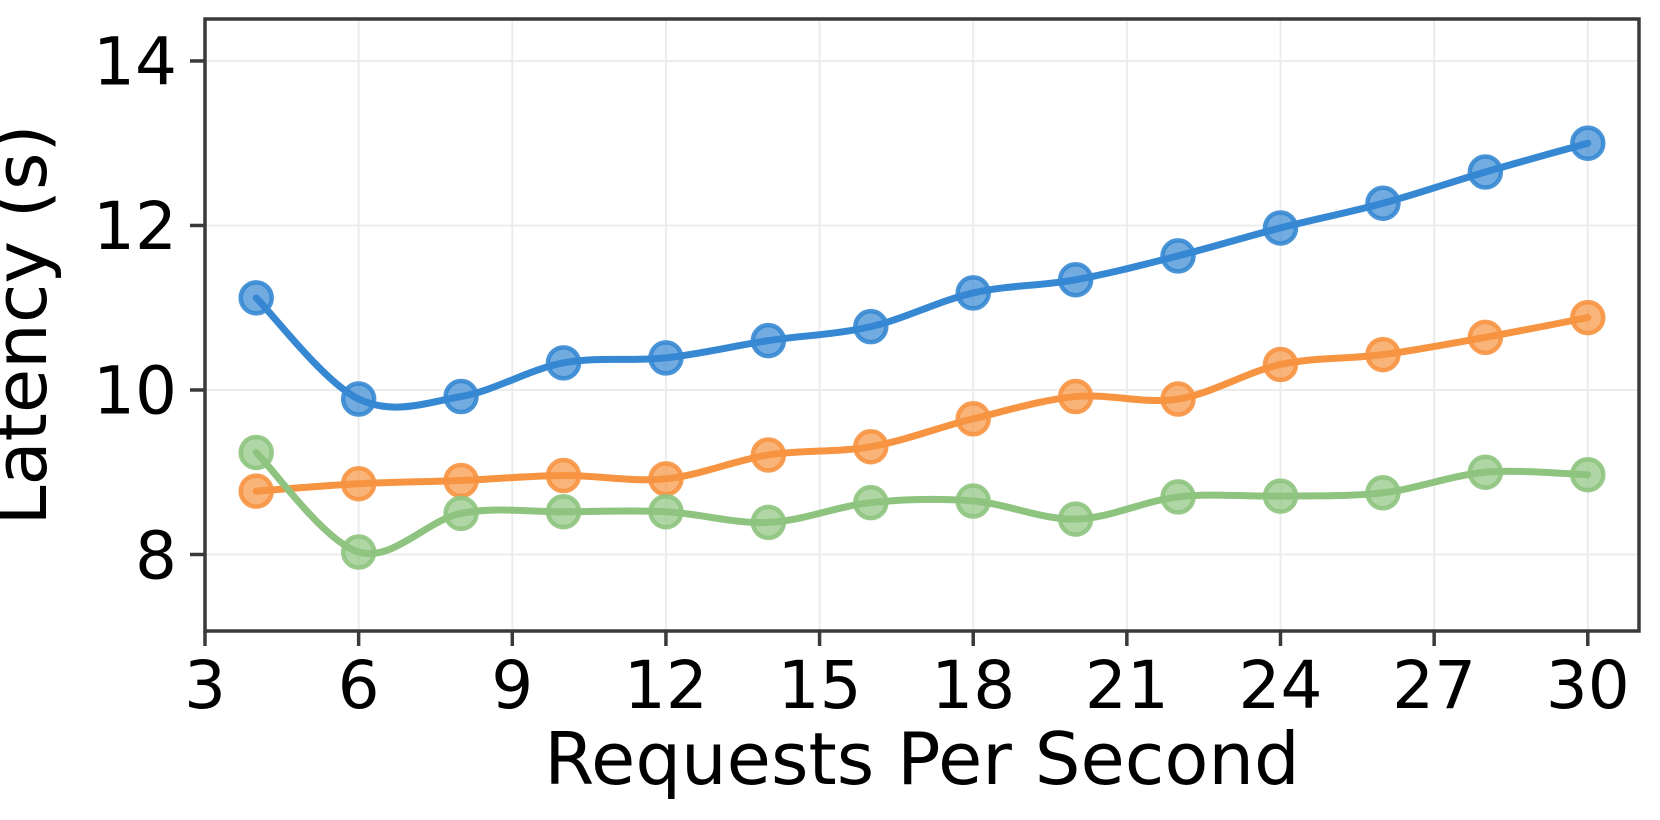 The height and width of the screenshot is (820, 1660). What do you see at coordinates (156, 555) in the screenshot?
I see `y-tick-label: 8` at bounding box center [156, 555].